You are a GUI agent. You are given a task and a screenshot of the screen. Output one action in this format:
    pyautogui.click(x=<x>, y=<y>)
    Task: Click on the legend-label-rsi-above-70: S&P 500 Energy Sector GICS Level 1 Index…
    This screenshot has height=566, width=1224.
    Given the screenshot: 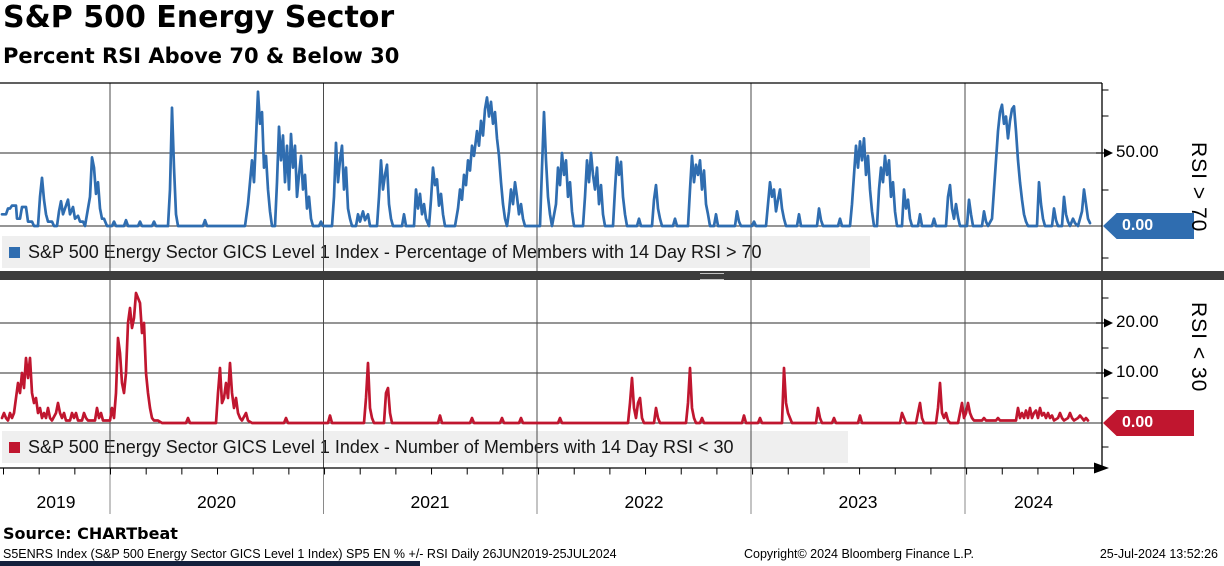 What is the action you would take?
    pyautogui.click(x=395, y=251)
    